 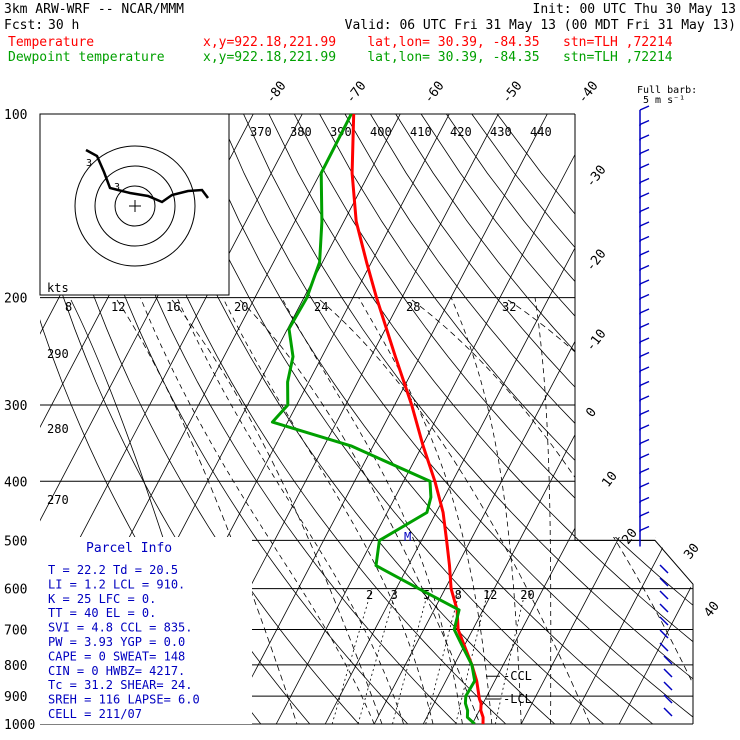 I want to click on theta-label: 410, so click(x=421, y=132).